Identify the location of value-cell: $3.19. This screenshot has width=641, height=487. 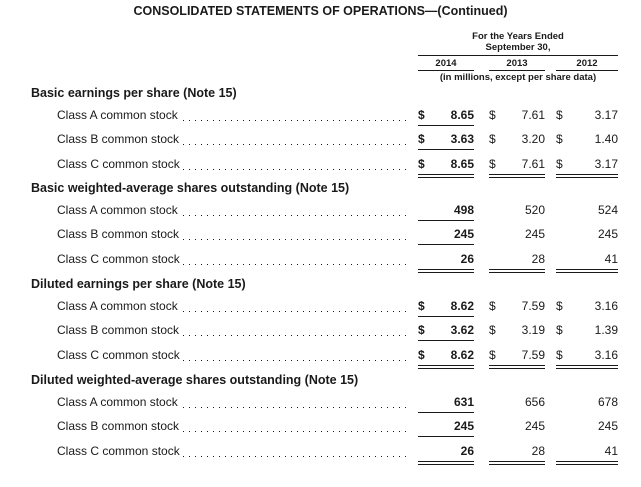
(517, 331).